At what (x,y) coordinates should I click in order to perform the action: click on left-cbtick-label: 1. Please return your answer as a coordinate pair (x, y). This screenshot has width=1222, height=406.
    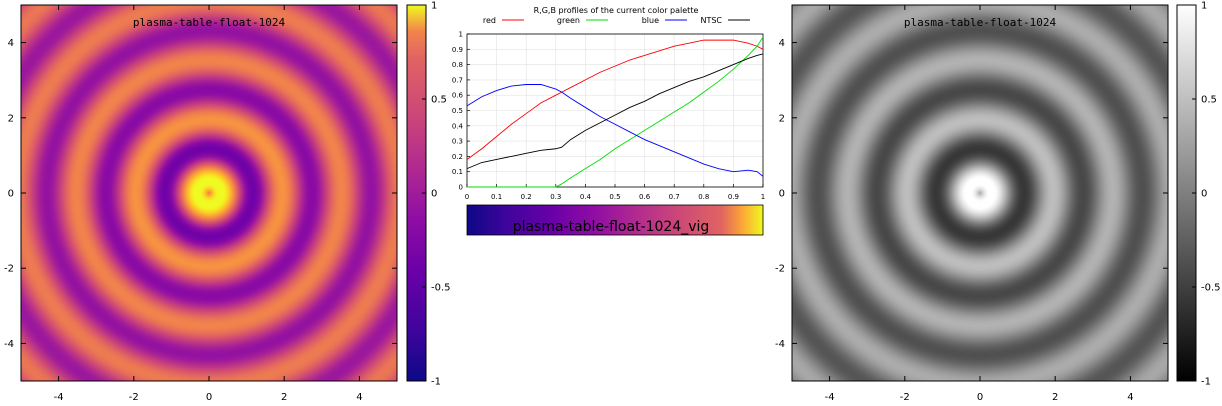
    Looking at the image, I should click on (434, 6).